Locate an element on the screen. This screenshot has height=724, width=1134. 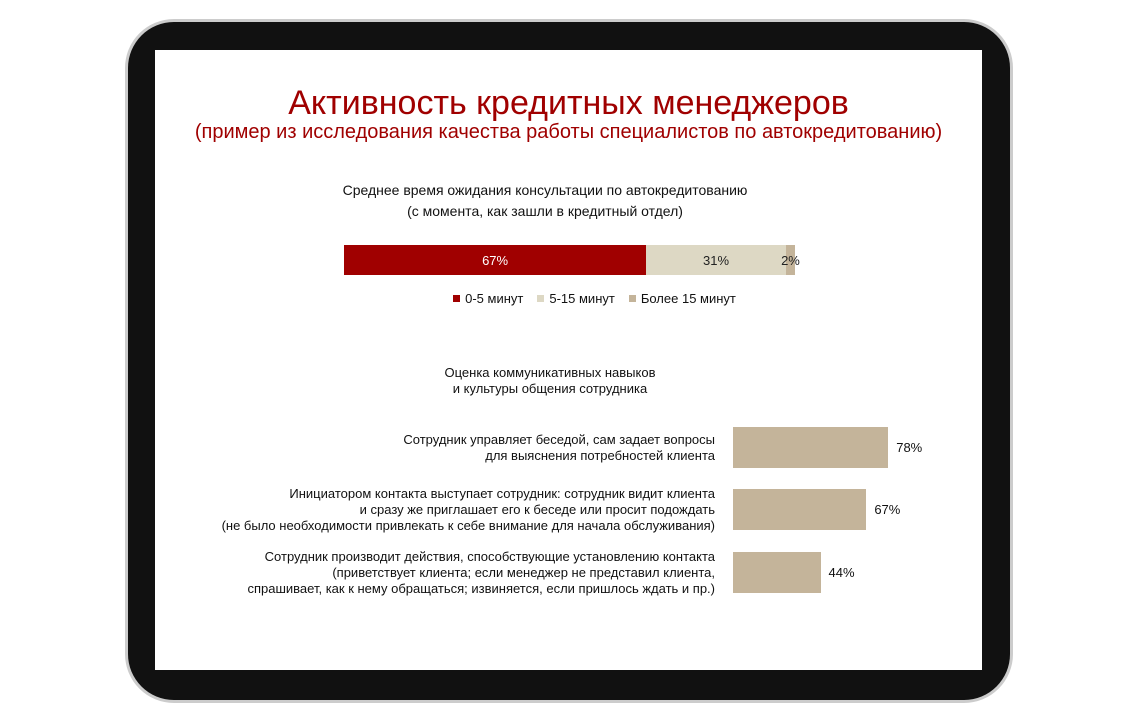
value-label: 2% is located at coordinates (790, 260).